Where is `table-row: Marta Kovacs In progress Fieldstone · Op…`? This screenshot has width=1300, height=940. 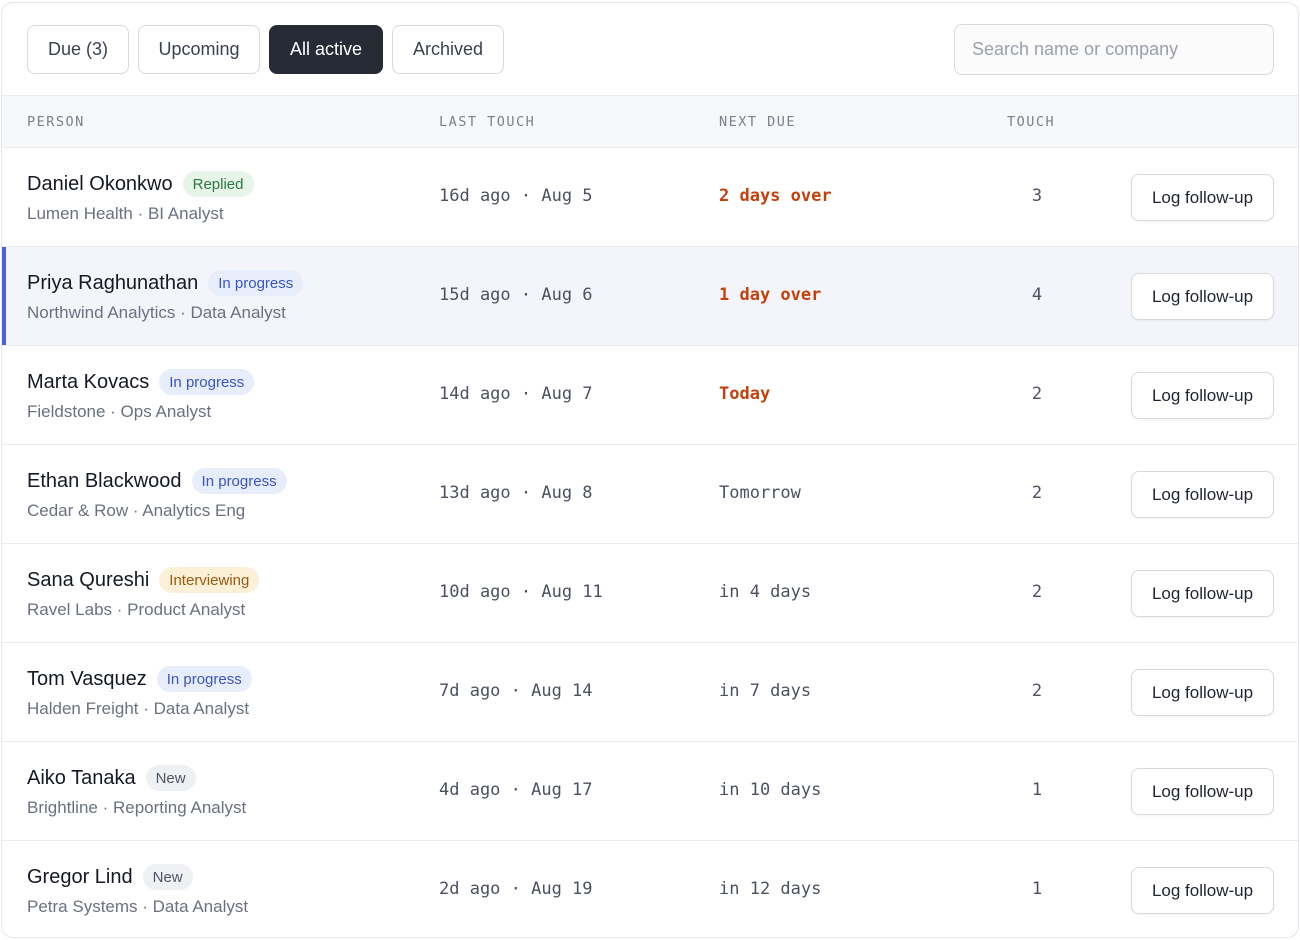 table-row: Marta Kovacs In progress Fieldstone · Op… is located at coordinates (650, 395).